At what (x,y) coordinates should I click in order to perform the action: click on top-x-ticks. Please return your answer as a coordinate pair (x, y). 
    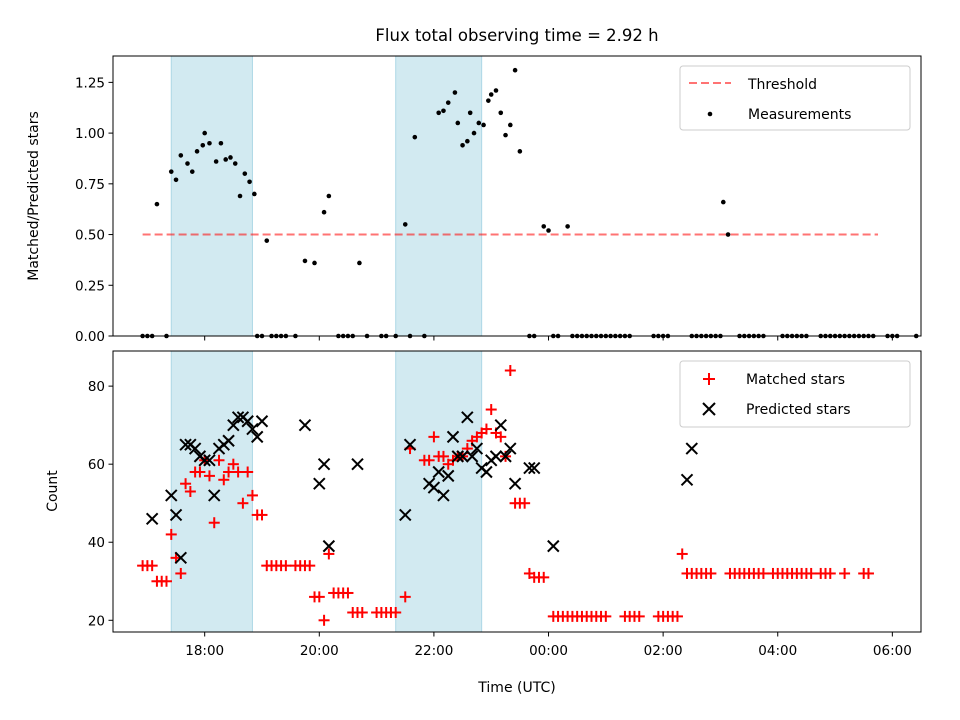
    Looking at the image, I should click on (548, 338).